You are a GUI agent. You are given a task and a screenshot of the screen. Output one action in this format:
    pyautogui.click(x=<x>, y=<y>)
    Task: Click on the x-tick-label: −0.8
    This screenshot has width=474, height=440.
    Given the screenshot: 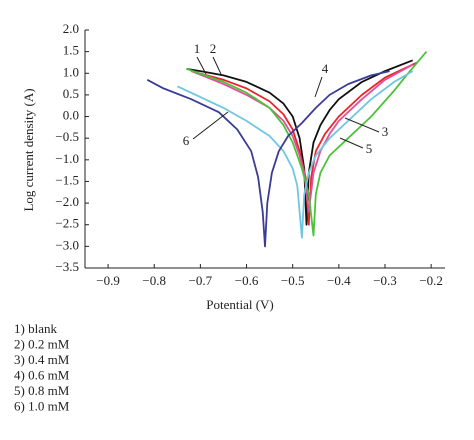 What is the action you would take?
    pyautogui.click(x=154, y=280)
    